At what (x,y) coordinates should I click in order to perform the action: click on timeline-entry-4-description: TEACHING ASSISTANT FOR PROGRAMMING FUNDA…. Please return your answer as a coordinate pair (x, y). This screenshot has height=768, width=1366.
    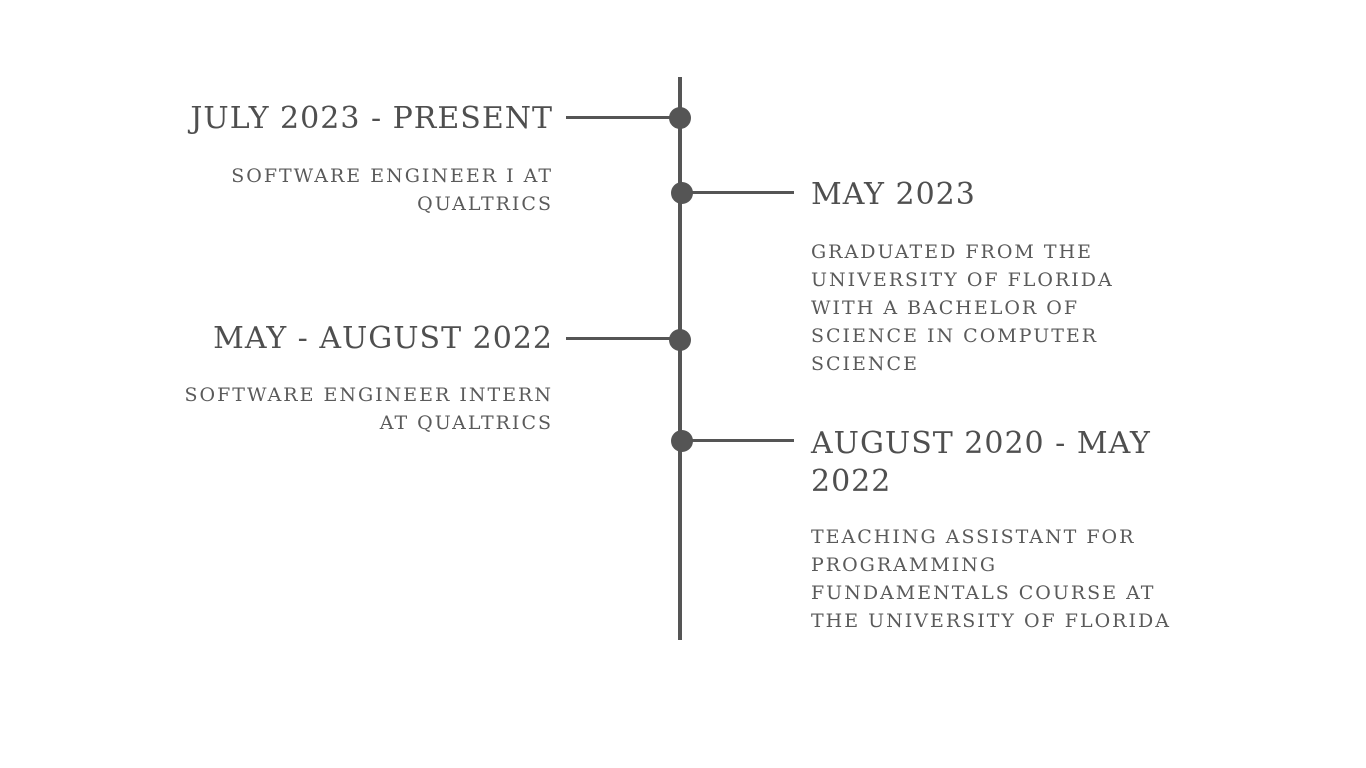
    Looking at the image, I should click on (991, 579).